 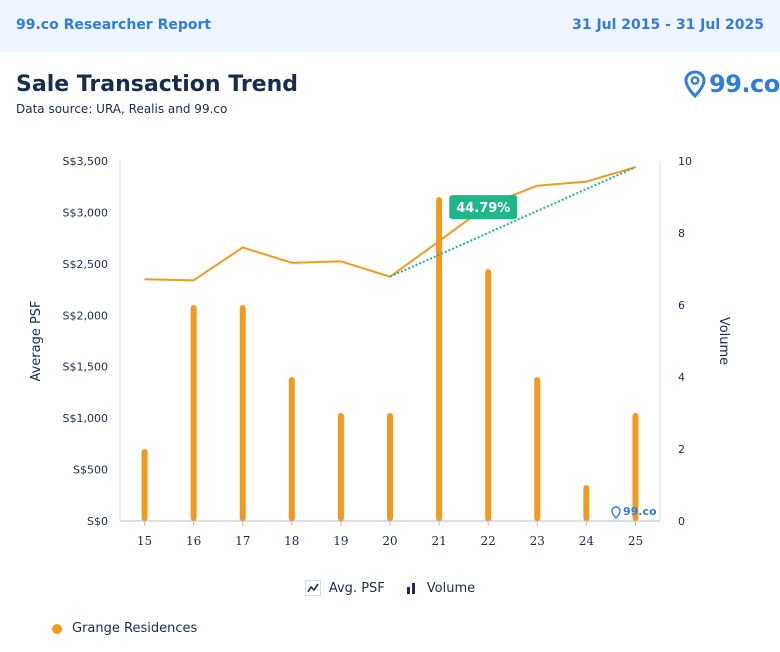 What do you see at coordinates (193, 541) in the screenshot?
I see `x-tick-label: 16` at bounding box center [193, 541].